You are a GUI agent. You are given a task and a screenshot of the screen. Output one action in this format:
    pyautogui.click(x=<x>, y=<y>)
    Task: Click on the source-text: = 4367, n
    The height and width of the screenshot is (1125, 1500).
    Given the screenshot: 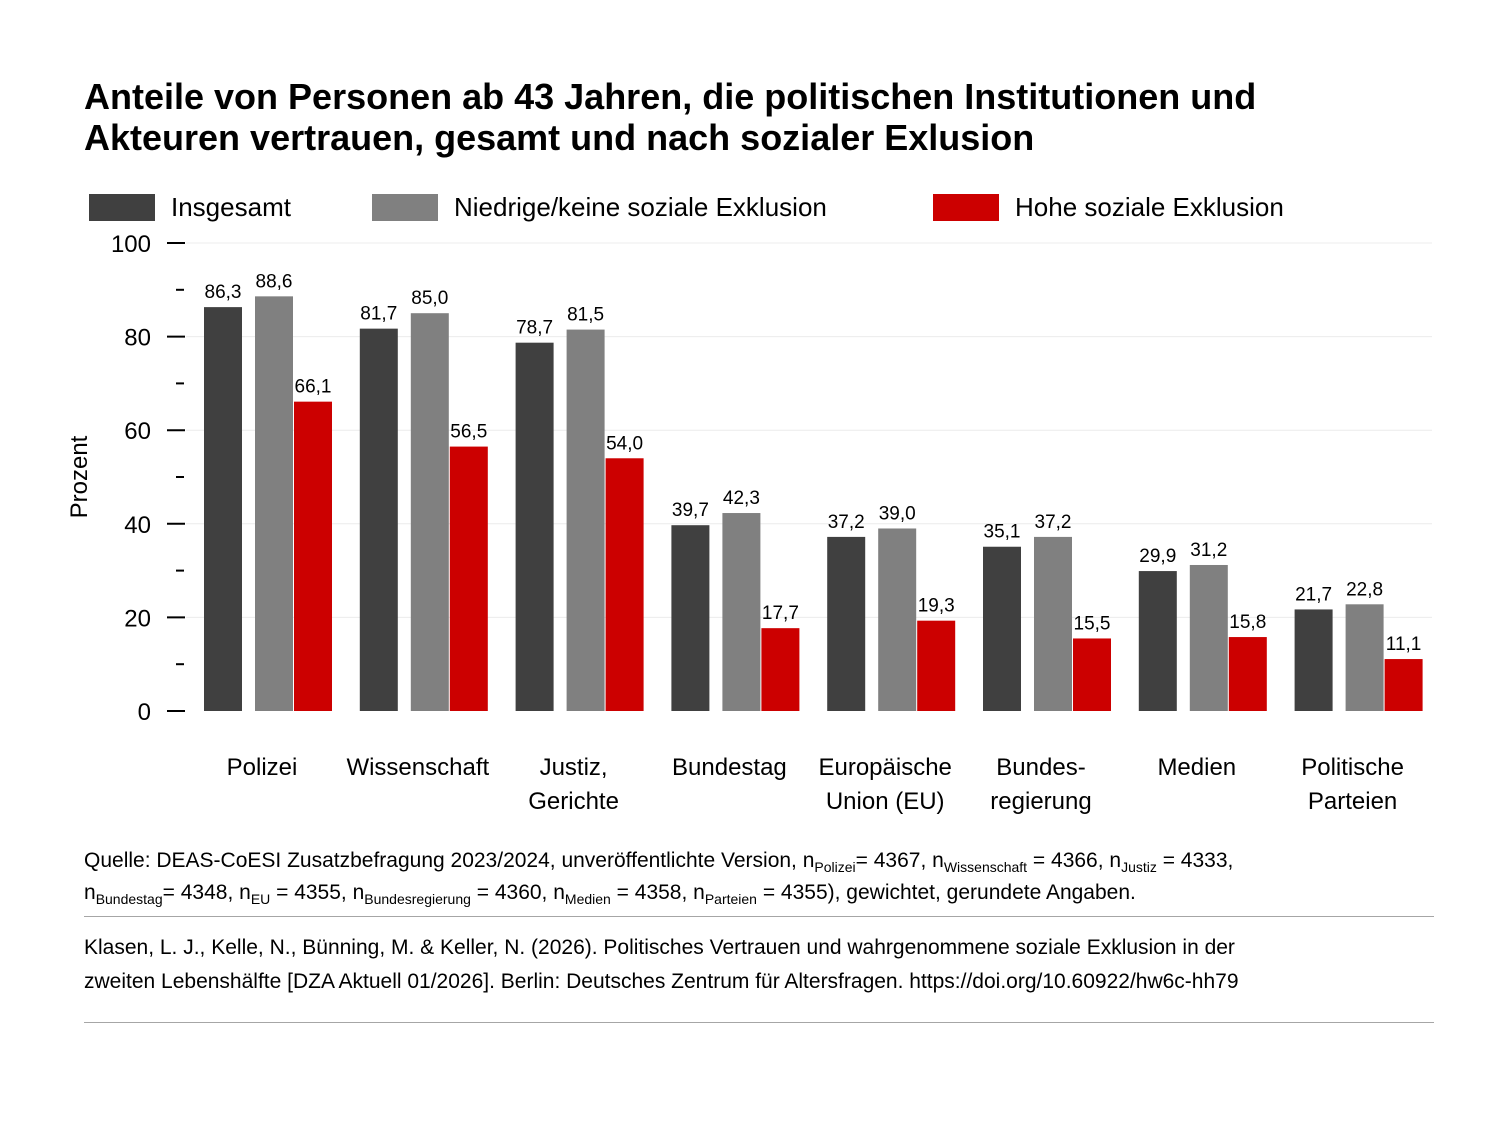 What is the action you would take?
    pyautogui.click(x=899, y=860)
    